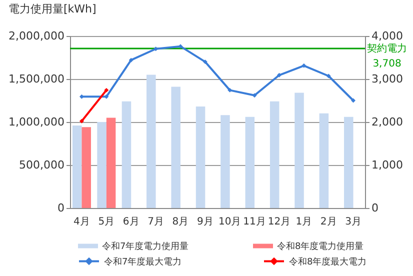 The width and height of the screenshot is (413, 276). I want to click on x-tick-label: 6月, so click(131, 222).